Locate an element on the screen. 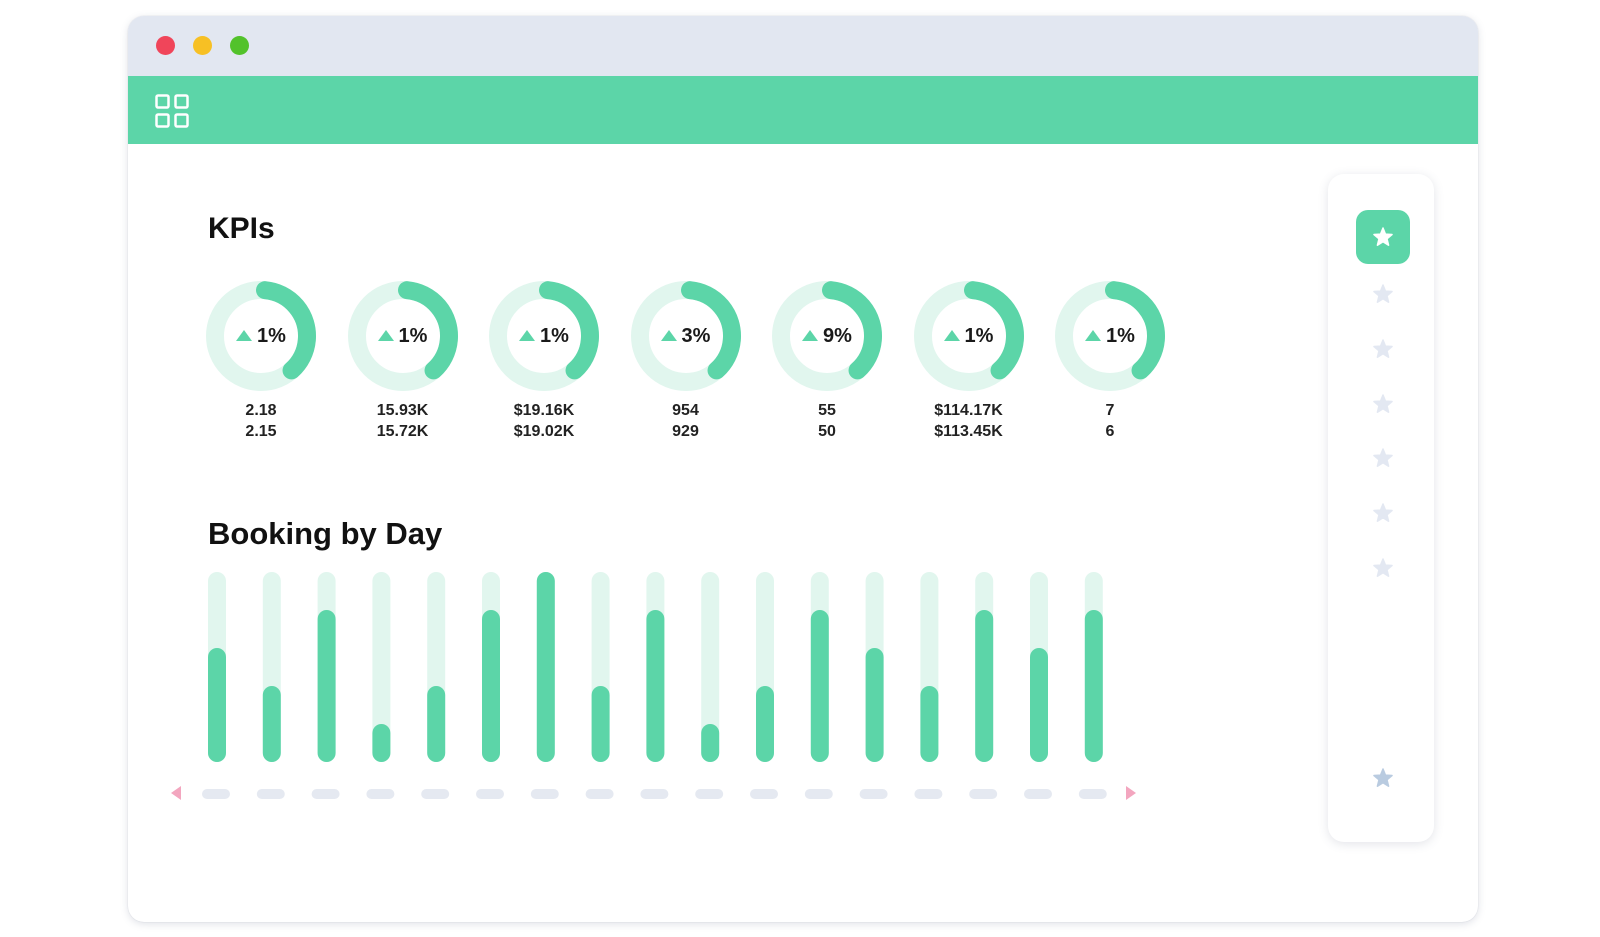 The height and width of the screenshot is (937, 1600). kpi-current-value: 954 is located at coordinates (685, 410).